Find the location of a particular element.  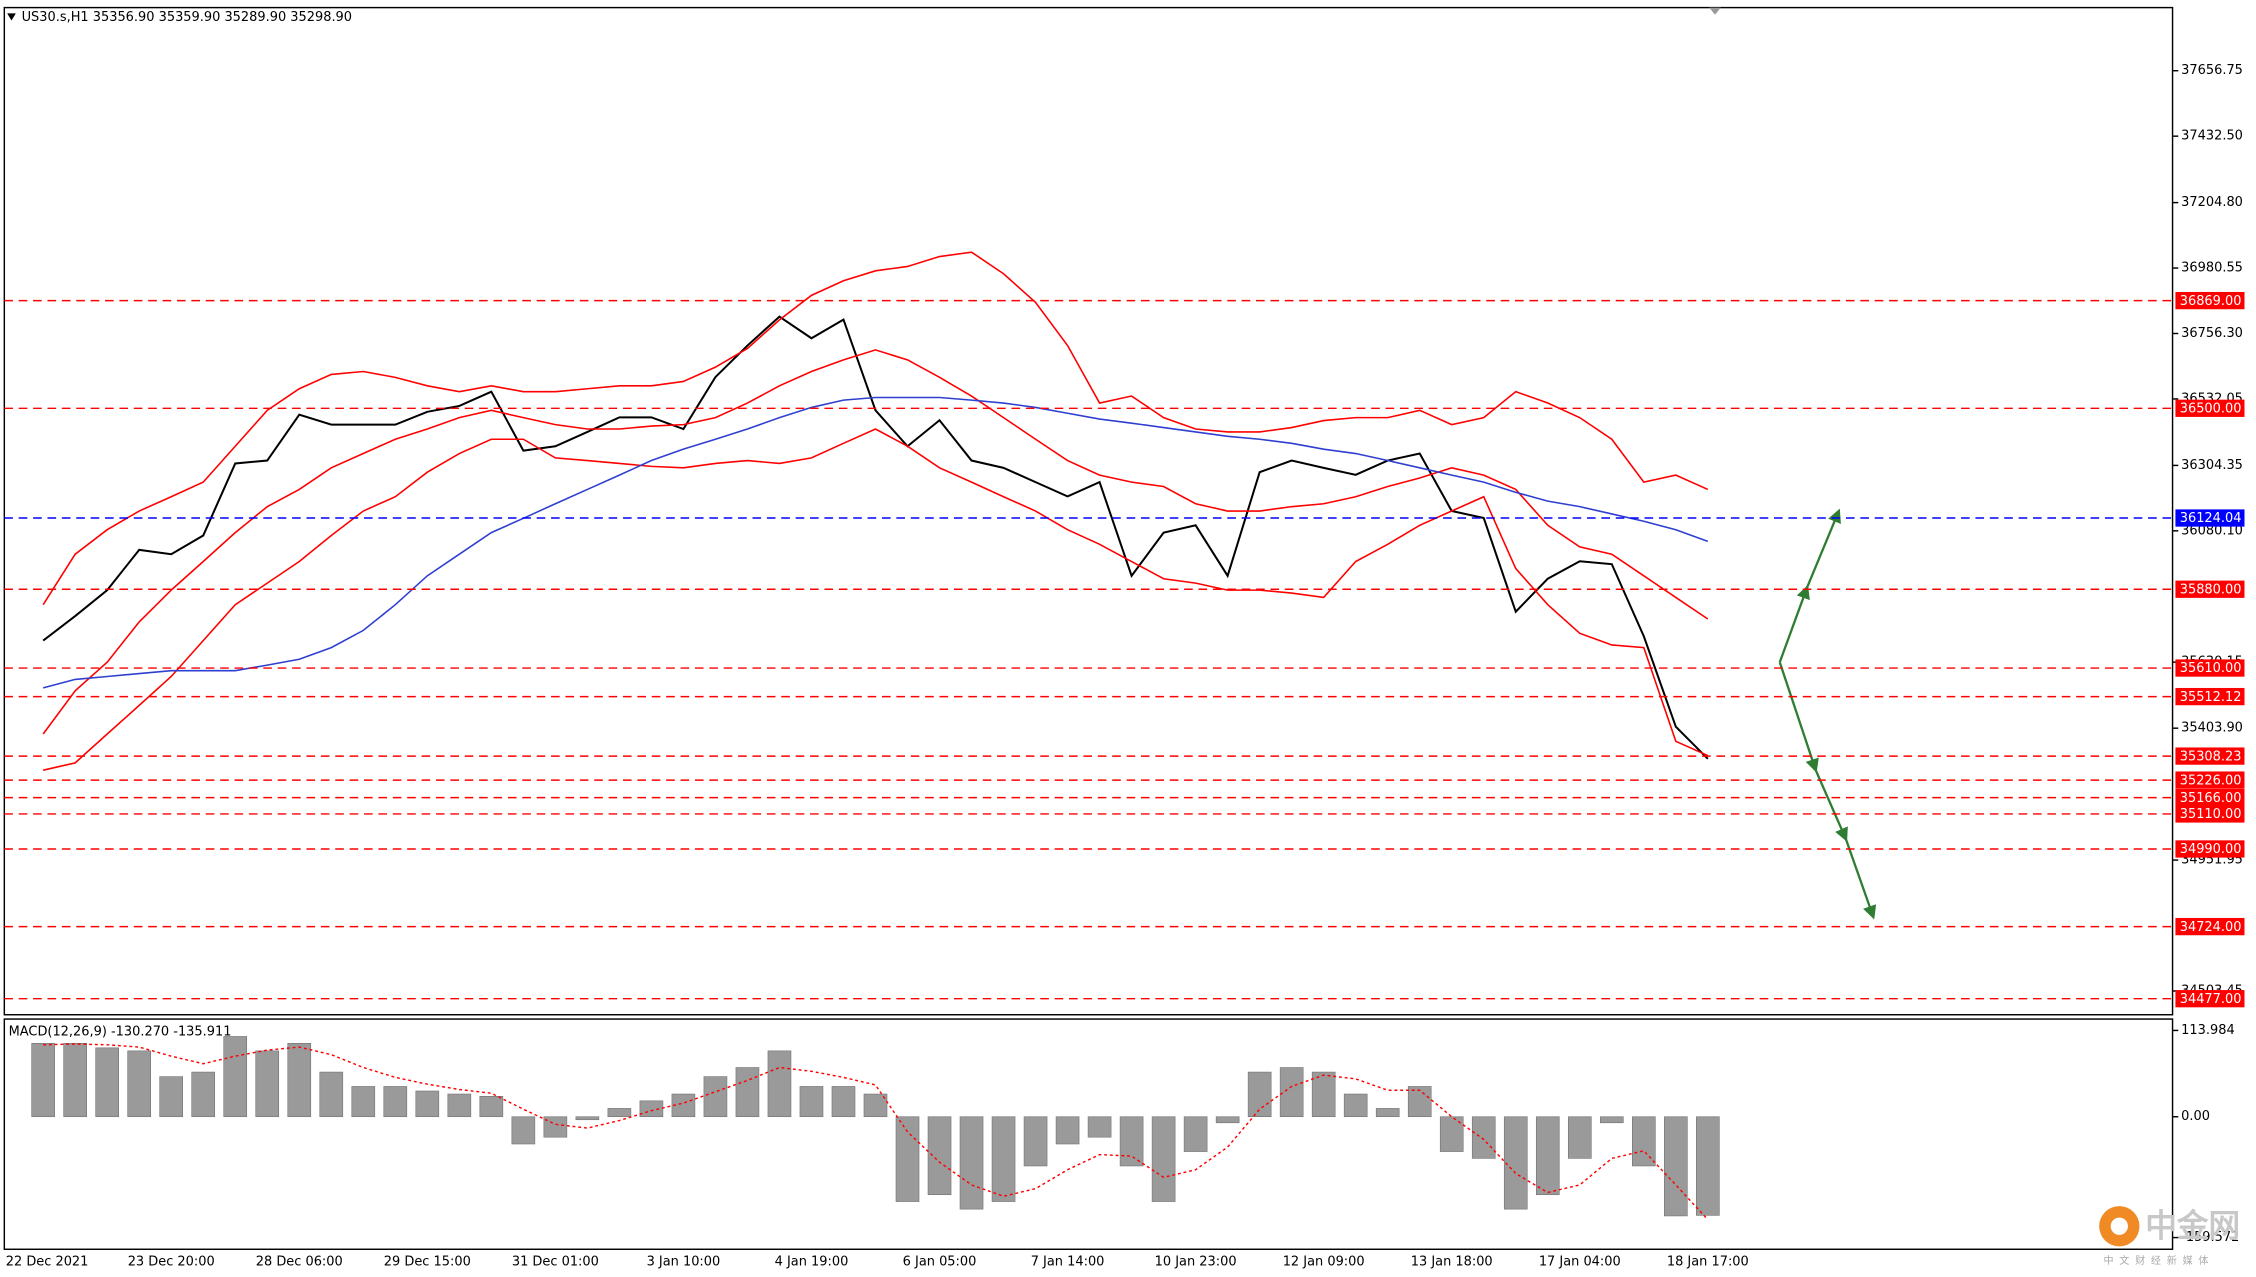

macd-title: MACD(12,26,9) -130.270 -135.911 is located at coordinates (120, 1032).